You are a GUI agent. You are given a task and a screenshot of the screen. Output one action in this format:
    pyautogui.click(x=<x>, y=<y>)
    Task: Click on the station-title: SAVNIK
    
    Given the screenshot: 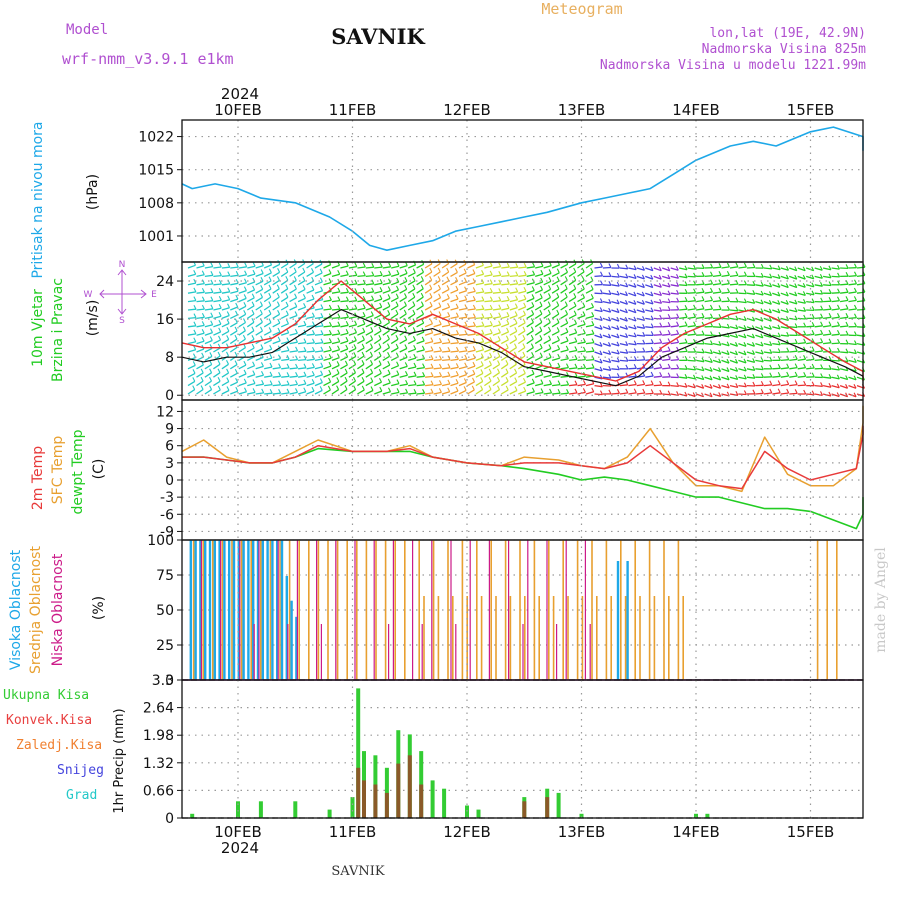 What is the action you would take?
    pyautogui.click(x=378, y=36)
    